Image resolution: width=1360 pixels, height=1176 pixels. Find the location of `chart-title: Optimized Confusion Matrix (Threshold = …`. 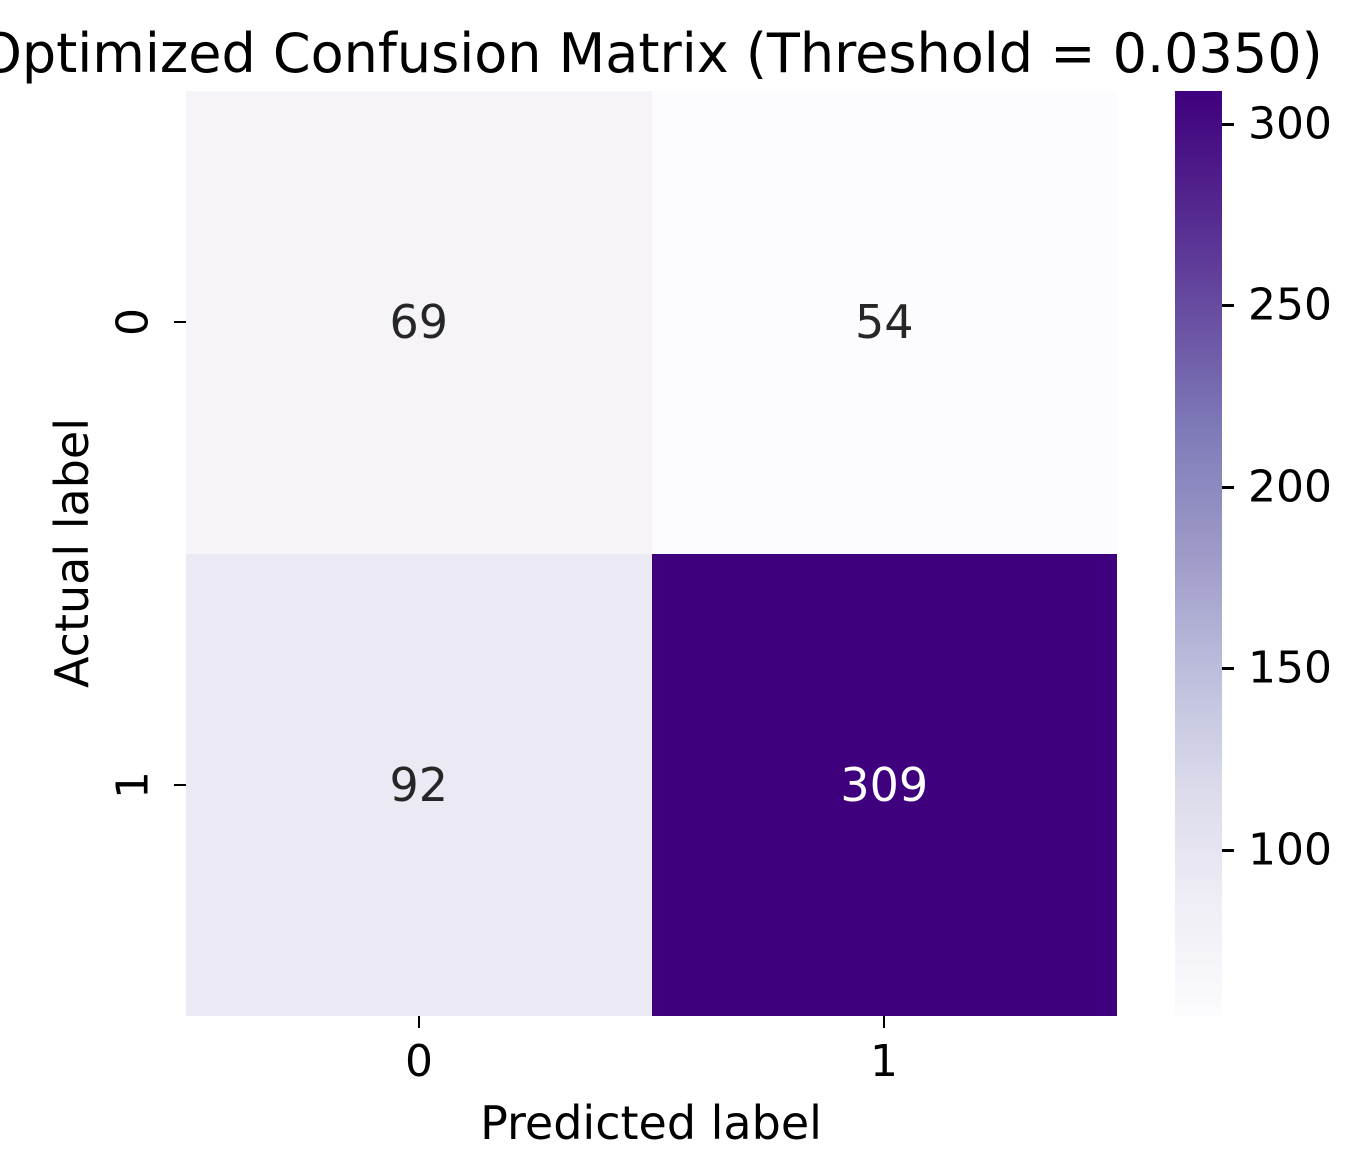

chart-title: Optimized Confusion Matrix (Threshold = … is located at coordinates (661, 53).